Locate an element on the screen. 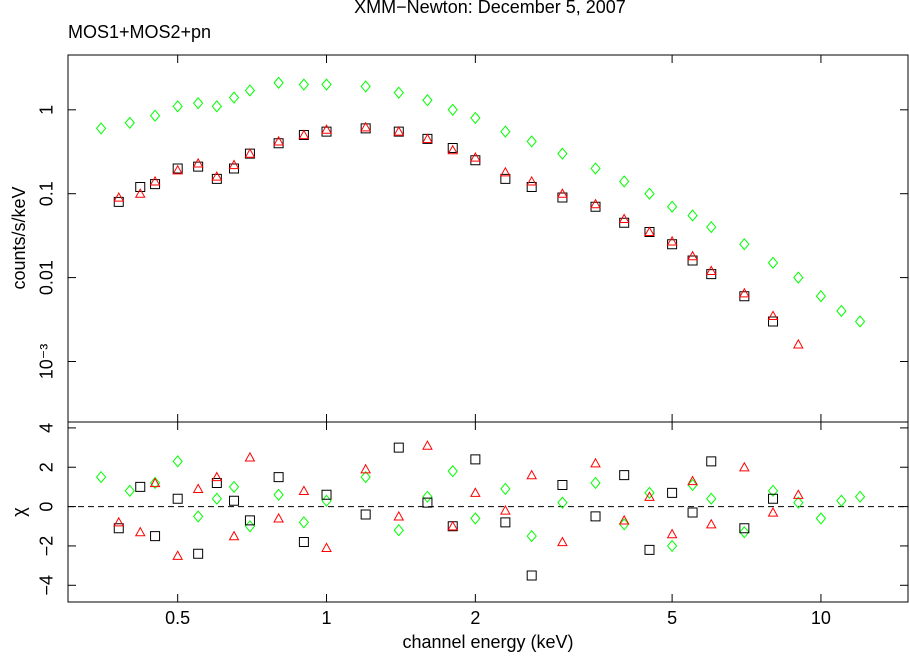 The image size is (910, 657). y-tick-label: 1 is located at coordinates (47, 110).